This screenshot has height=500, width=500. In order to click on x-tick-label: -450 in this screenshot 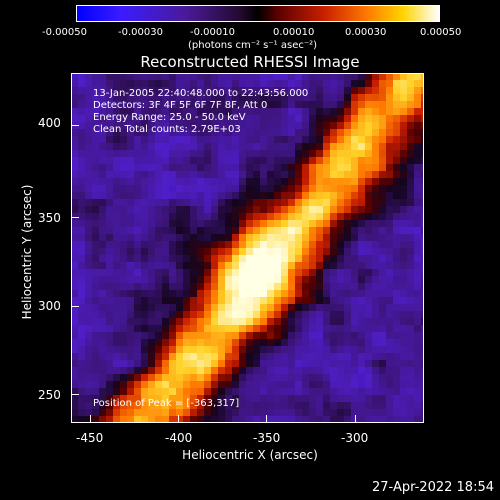, I will do `click(90, 438)`.